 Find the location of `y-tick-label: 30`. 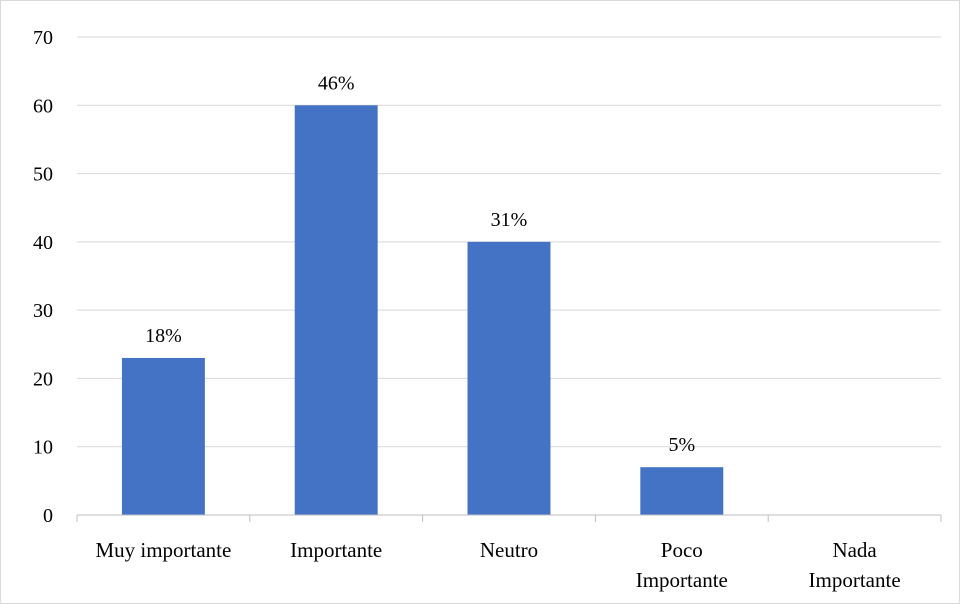

y-tick-label: 30 is located at coordinates (43, 311).